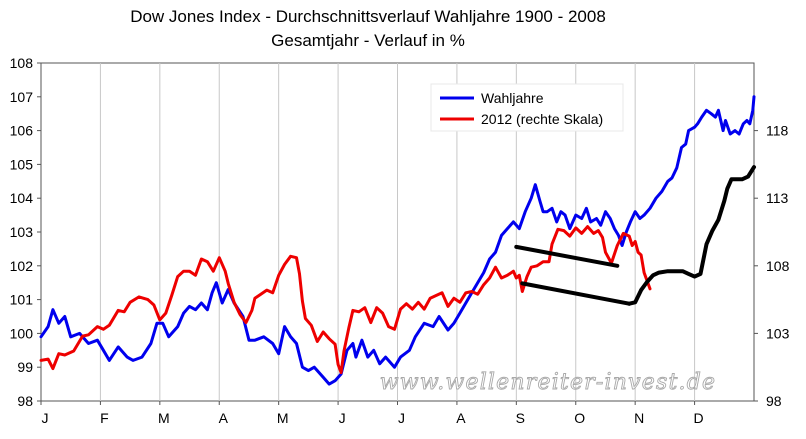 This screenshot has height=439, width=806. Describe the element at coordinates (639, 418) in the screenshot. I see `x-tick-label: N` at that location.